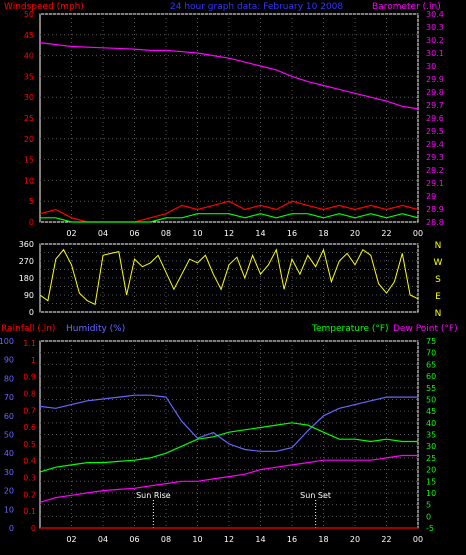 The image size is (466, 555). Describe the element at coordinates (33, 528) in the screenshot. I see `rainfall-tick-label: 0` at that location.